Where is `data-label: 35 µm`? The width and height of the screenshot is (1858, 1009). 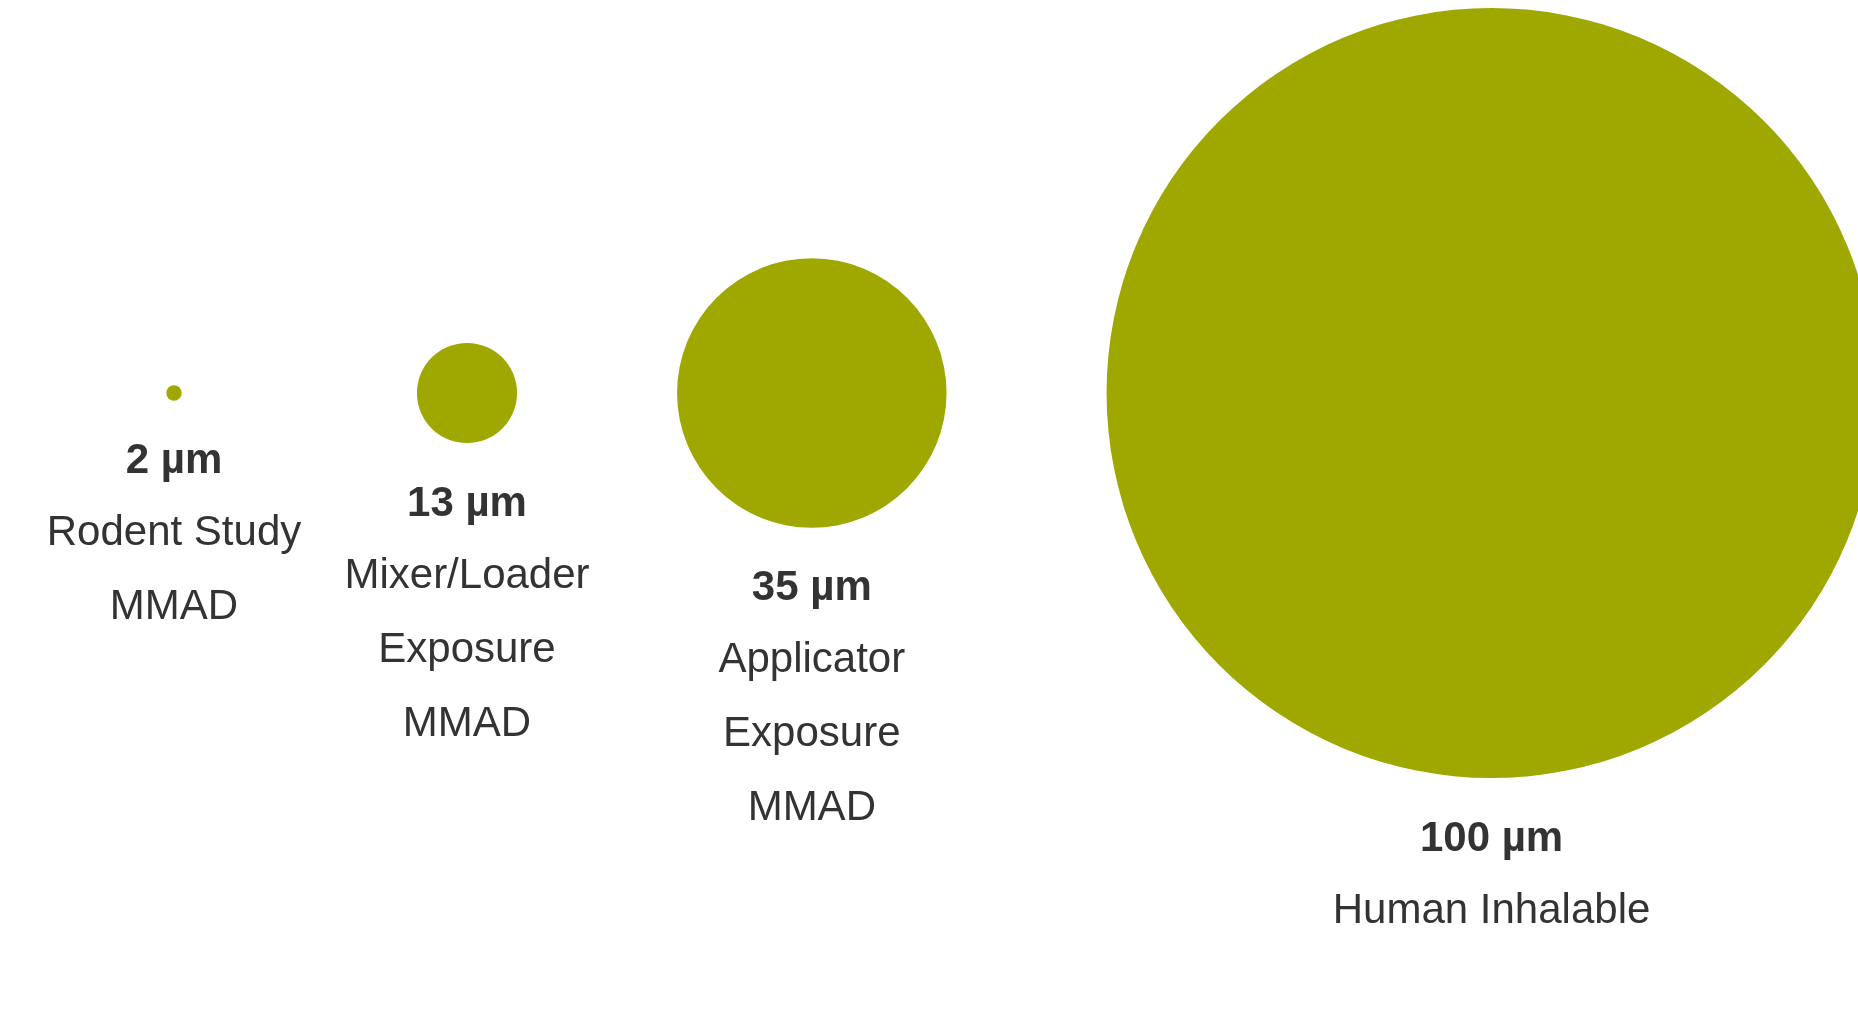
data-label: 35 µm is located at coordinates (811, 586).